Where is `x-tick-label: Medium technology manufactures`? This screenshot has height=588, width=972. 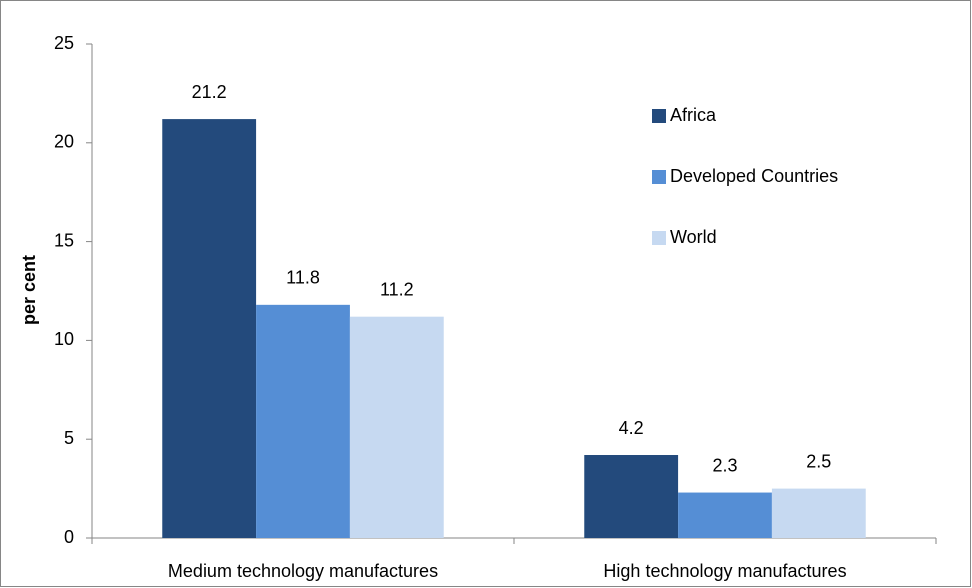 x-tick-label: Medium technology manufactures is located at coordinates (303, 571).